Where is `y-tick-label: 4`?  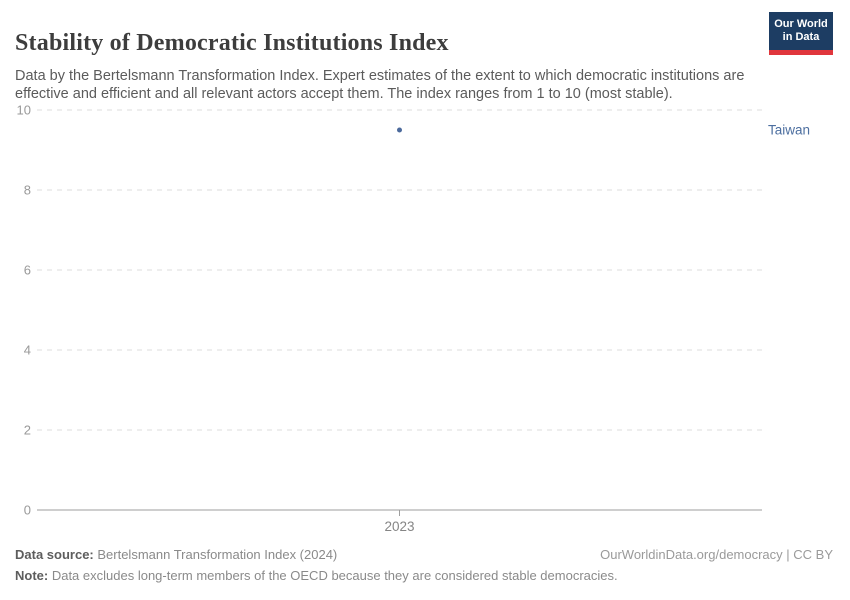 y-tick-label: 4 is located at coordinates (27, 350).